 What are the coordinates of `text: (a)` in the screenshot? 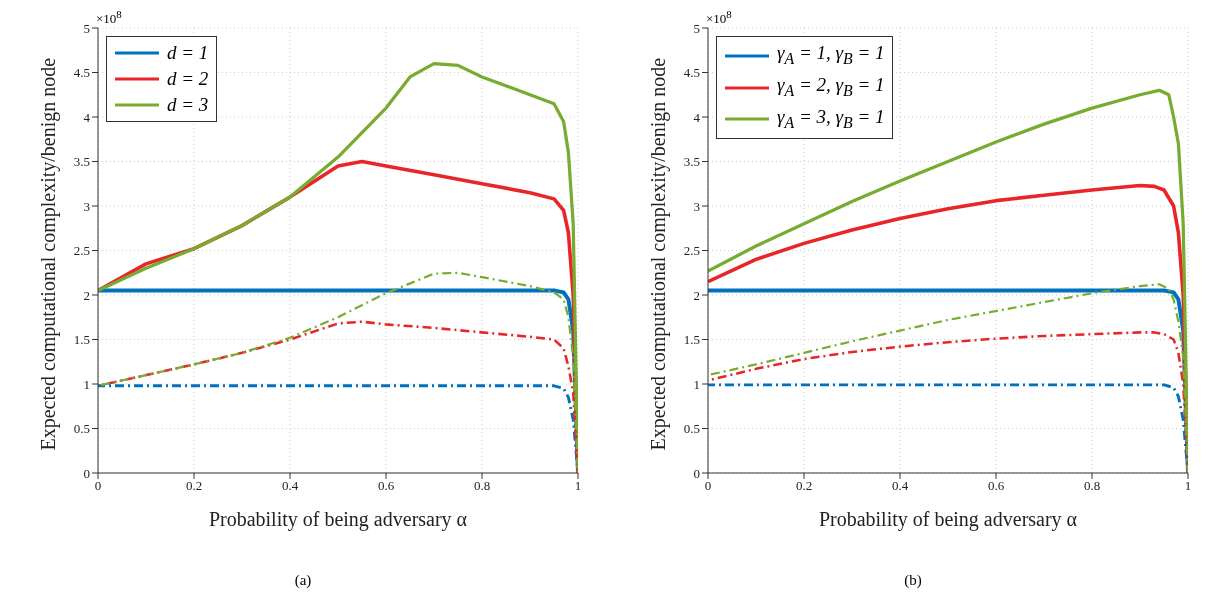 It's located at (303, 580).